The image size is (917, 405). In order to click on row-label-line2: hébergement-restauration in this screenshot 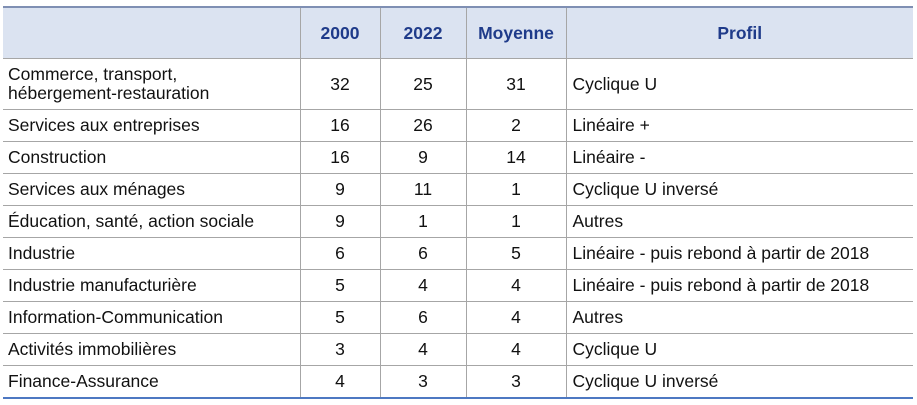, I will do `click(109, 93)`.